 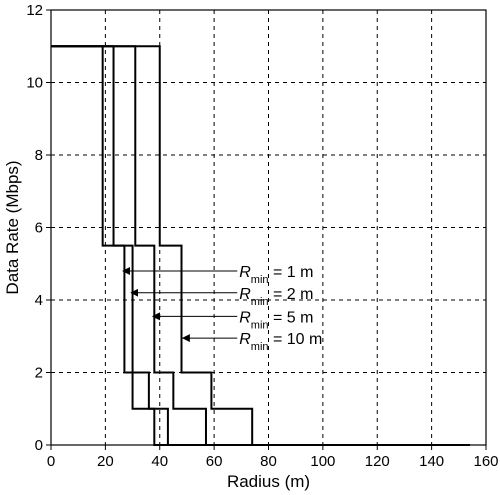 I want to click on x-tick-label: 20, so click(x=105, y=461).